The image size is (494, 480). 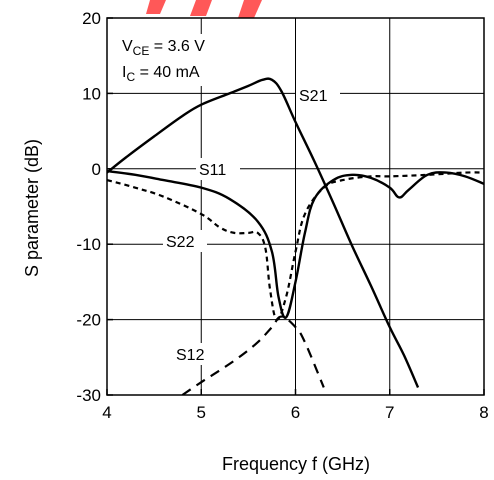 I want to click on s22-label: S22, so click(x=180, y=242).